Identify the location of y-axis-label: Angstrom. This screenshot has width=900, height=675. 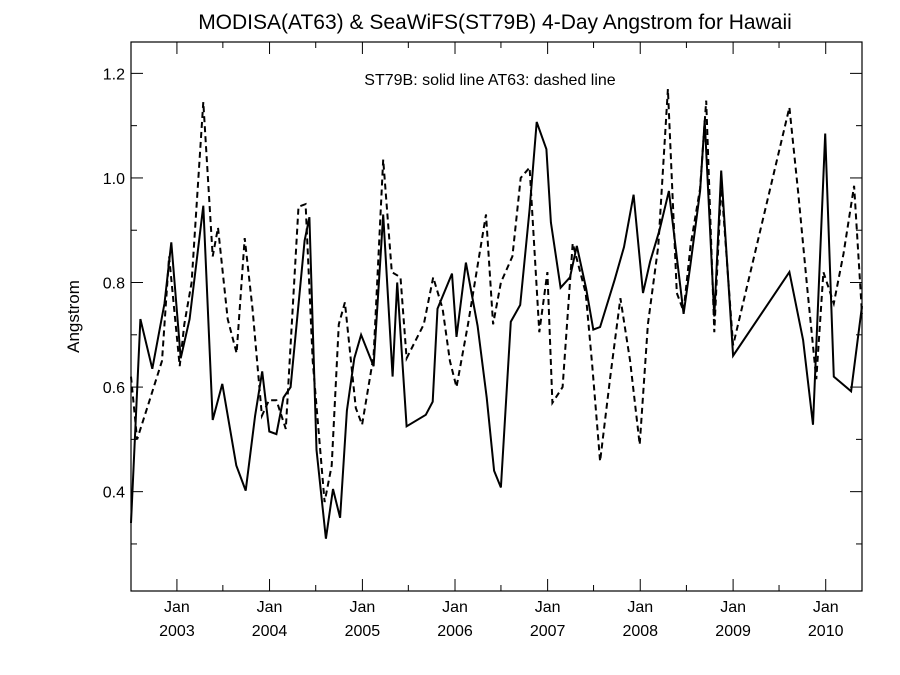
(73, 316).